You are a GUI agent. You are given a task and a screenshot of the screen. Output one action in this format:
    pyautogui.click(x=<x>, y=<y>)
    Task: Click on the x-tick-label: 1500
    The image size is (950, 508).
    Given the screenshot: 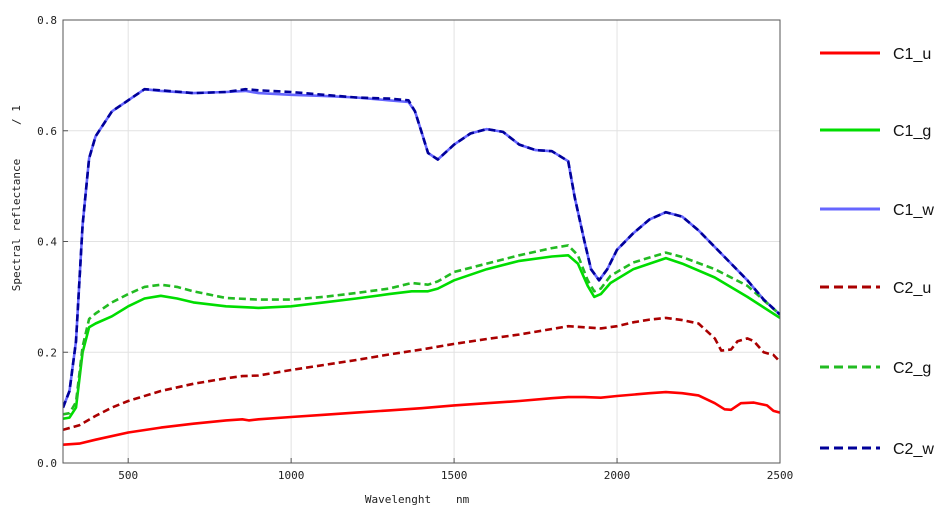 What is the action you would take?
    pyautogui.click(x=454, y=475)
    